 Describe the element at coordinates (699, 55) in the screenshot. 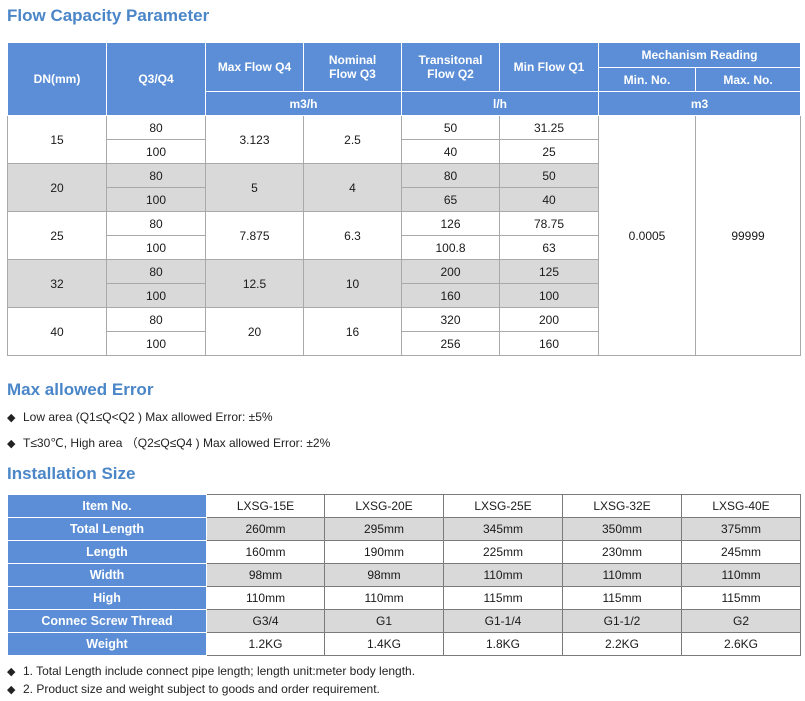

I see `col-header-mechanism-reading: Mechanism Reading` at that location.